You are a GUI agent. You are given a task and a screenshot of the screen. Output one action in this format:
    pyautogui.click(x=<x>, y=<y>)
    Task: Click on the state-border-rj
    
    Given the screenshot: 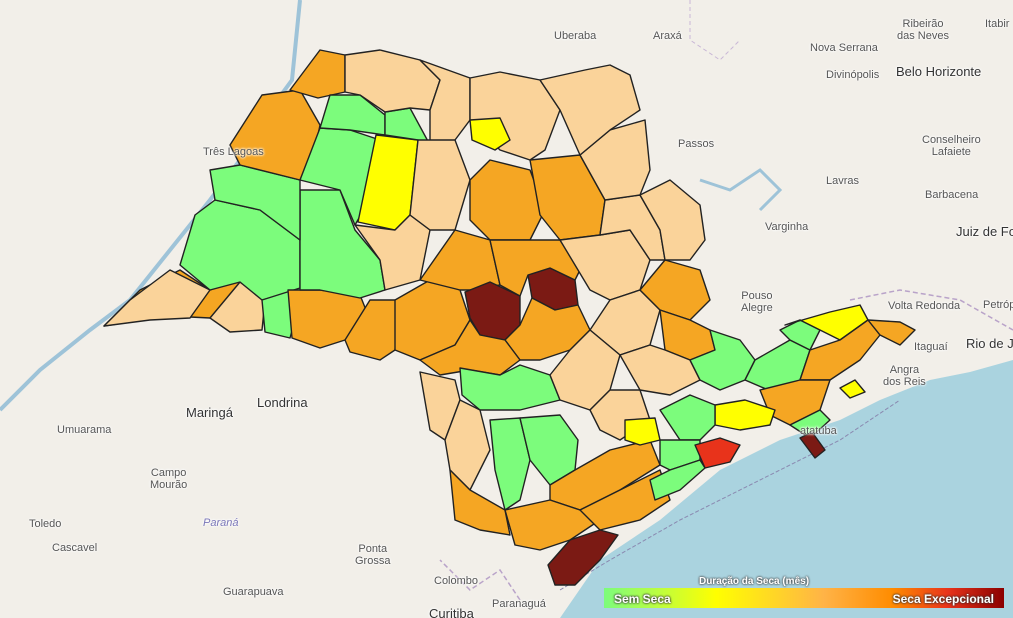 What is the action you would take?
    pyautogui.click(x=931, y=310)
    